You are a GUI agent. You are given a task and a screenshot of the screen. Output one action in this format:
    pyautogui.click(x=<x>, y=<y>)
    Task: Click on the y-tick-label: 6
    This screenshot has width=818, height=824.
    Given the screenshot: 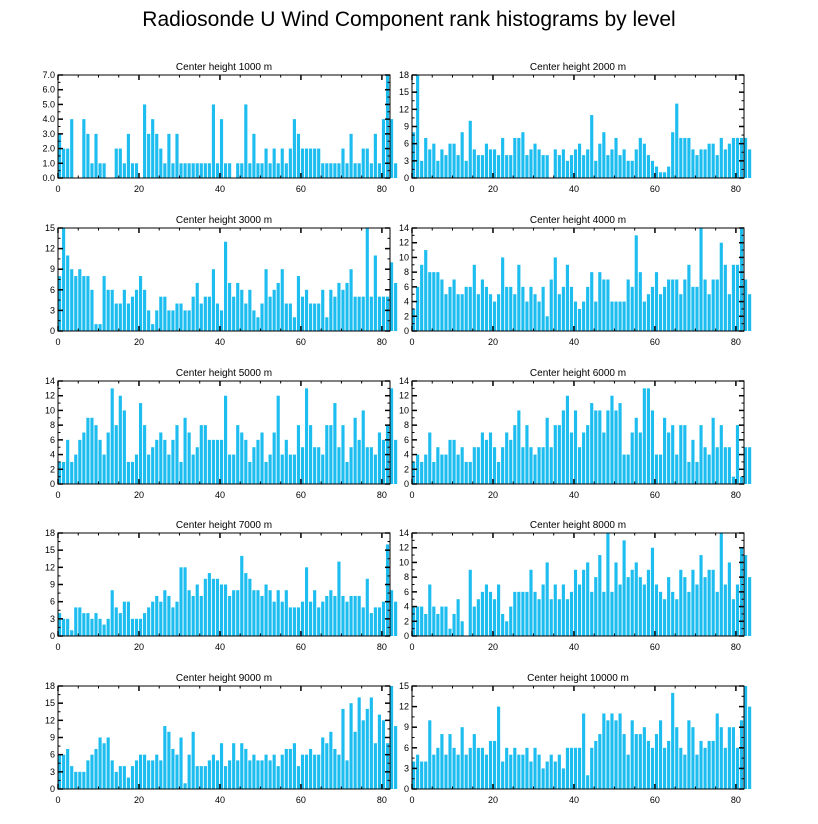 What is the action you would take?
    pyautogui.click(x=52, y=440)
    